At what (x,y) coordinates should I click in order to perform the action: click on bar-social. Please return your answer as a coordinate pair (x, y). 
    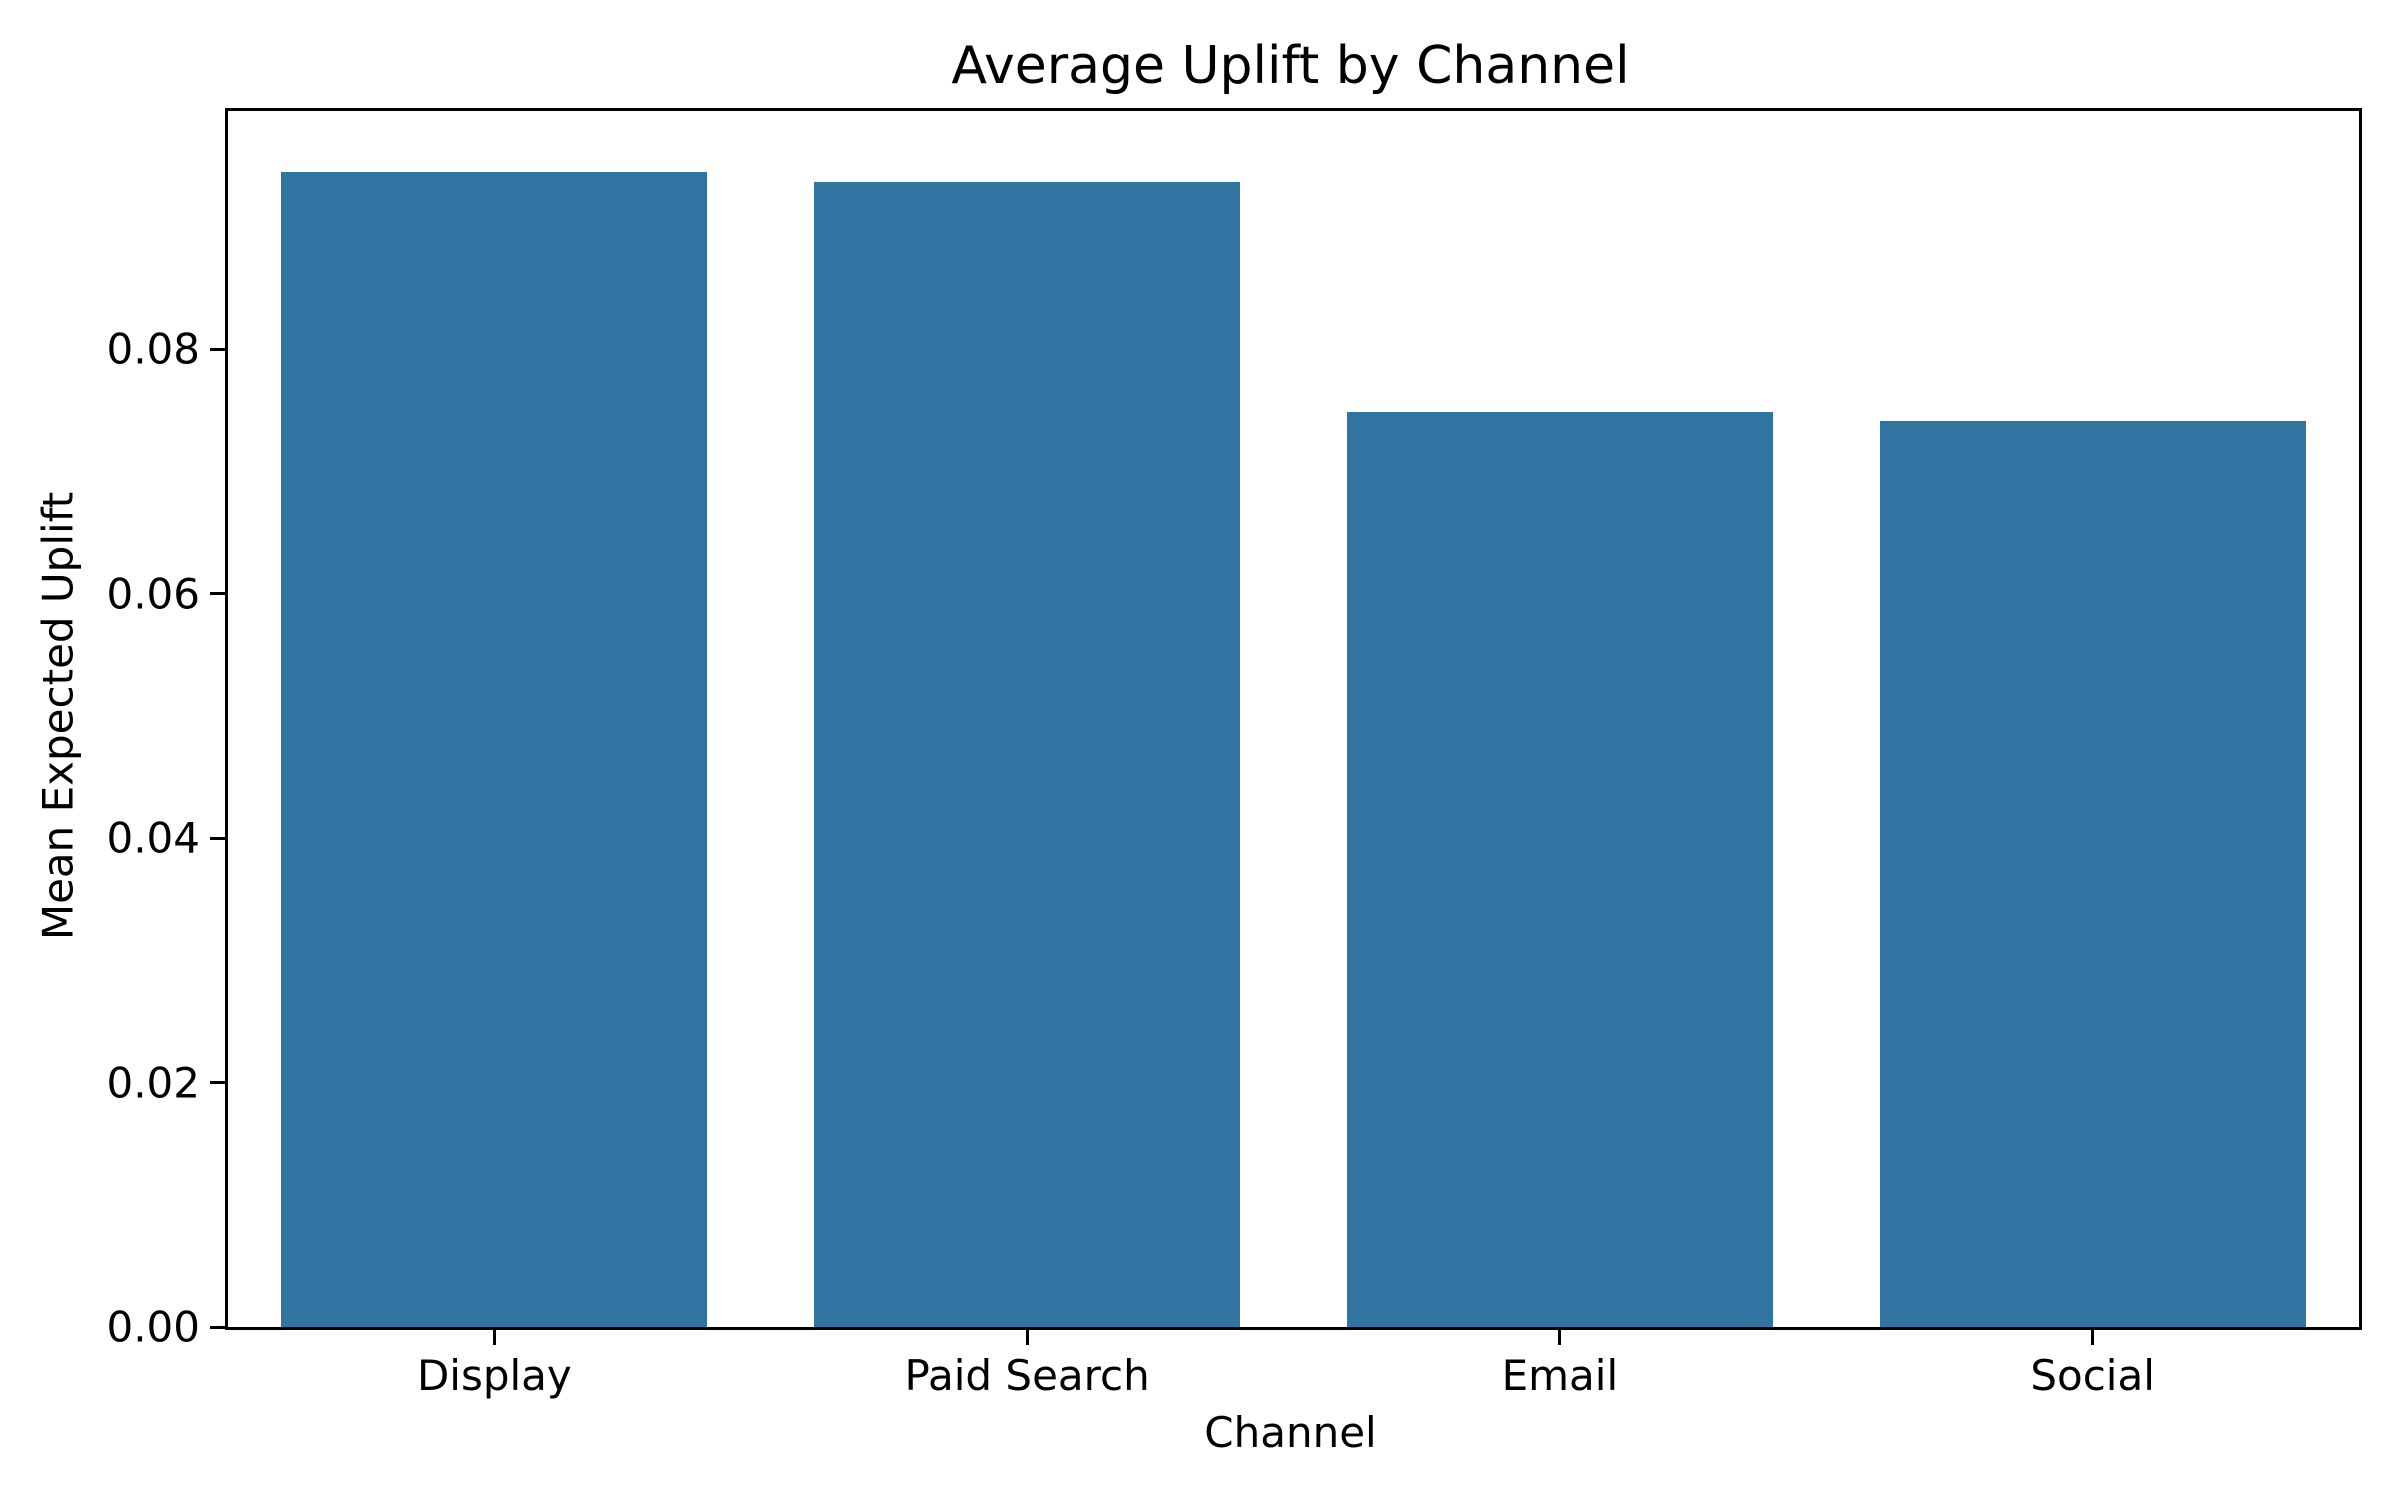
    Looking at the image, I should click on (2092, 874).